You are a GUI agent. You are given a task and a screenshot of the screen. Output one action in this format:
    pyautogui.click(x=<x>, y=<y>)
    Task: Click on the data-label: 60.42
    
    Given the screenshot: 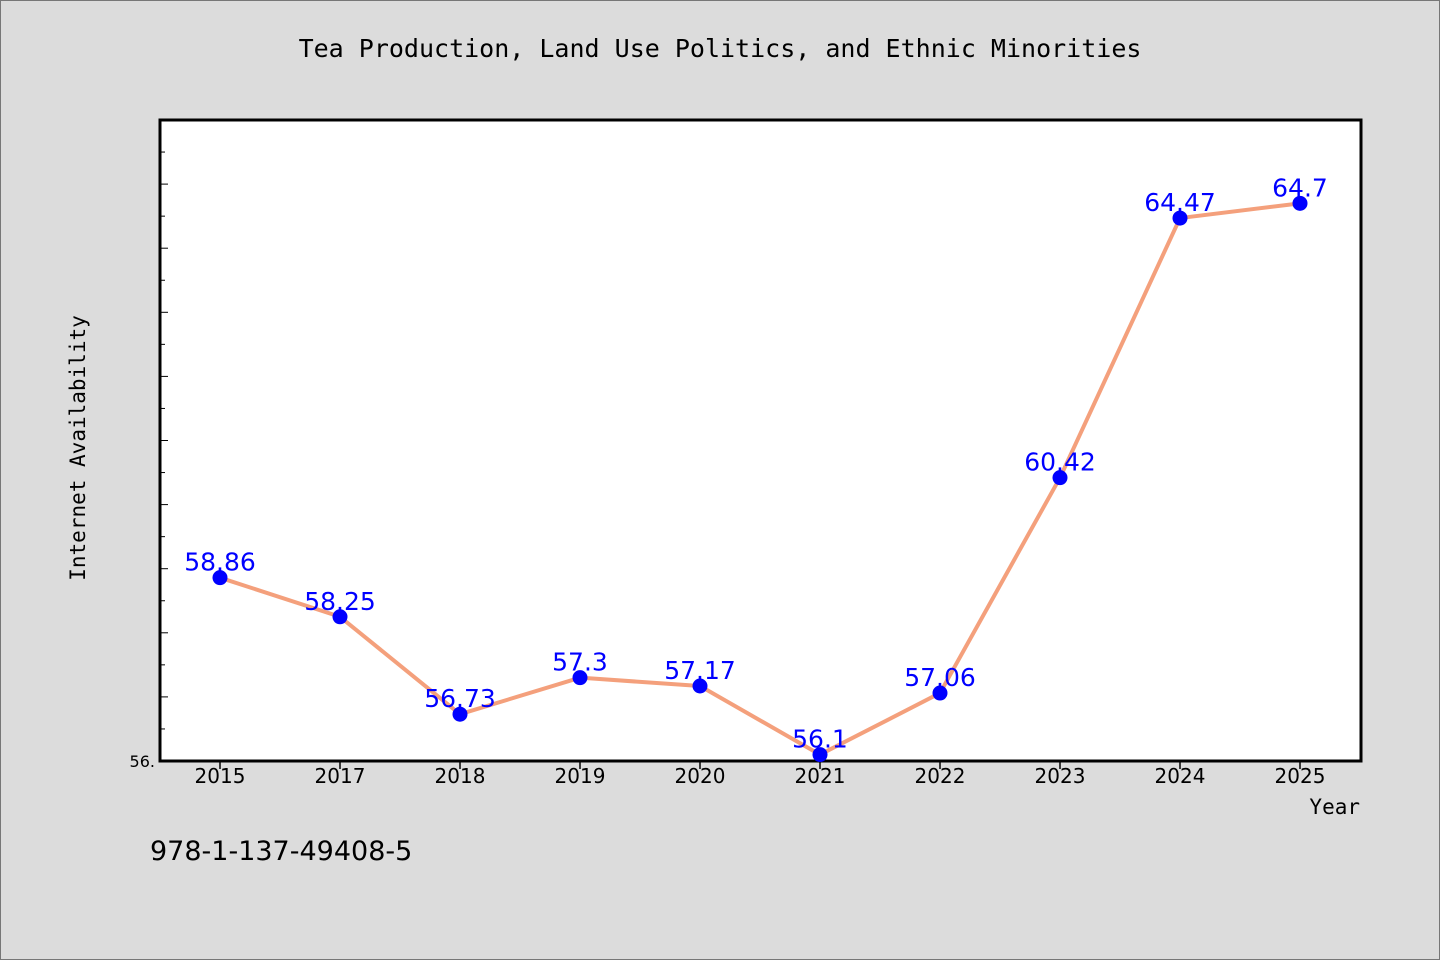 What is the action you would take?
    pyautogui.click(x=1060, y=462)
    